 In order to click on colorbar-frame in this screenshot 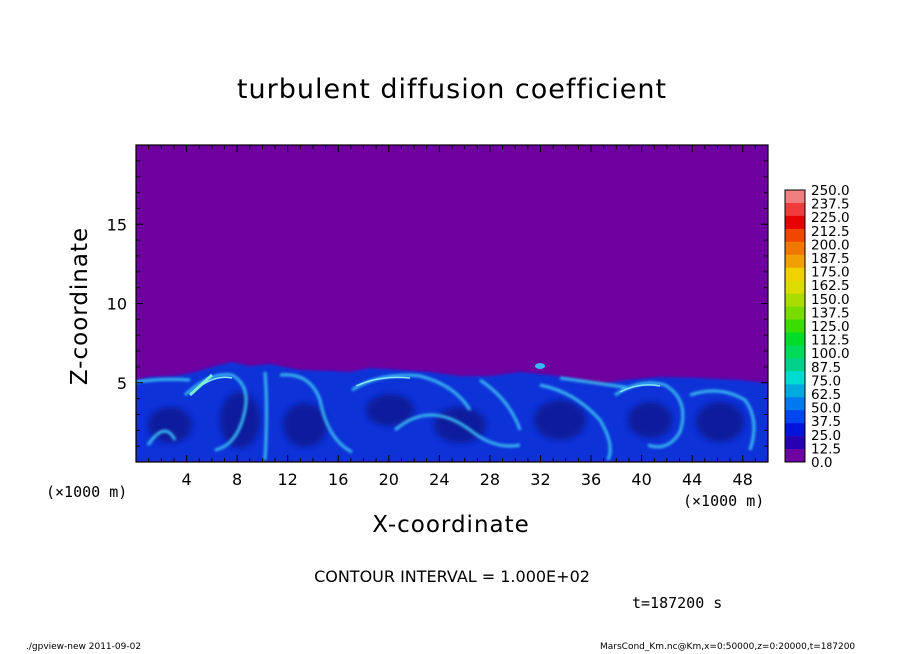, I will do `click(795, 326)`.